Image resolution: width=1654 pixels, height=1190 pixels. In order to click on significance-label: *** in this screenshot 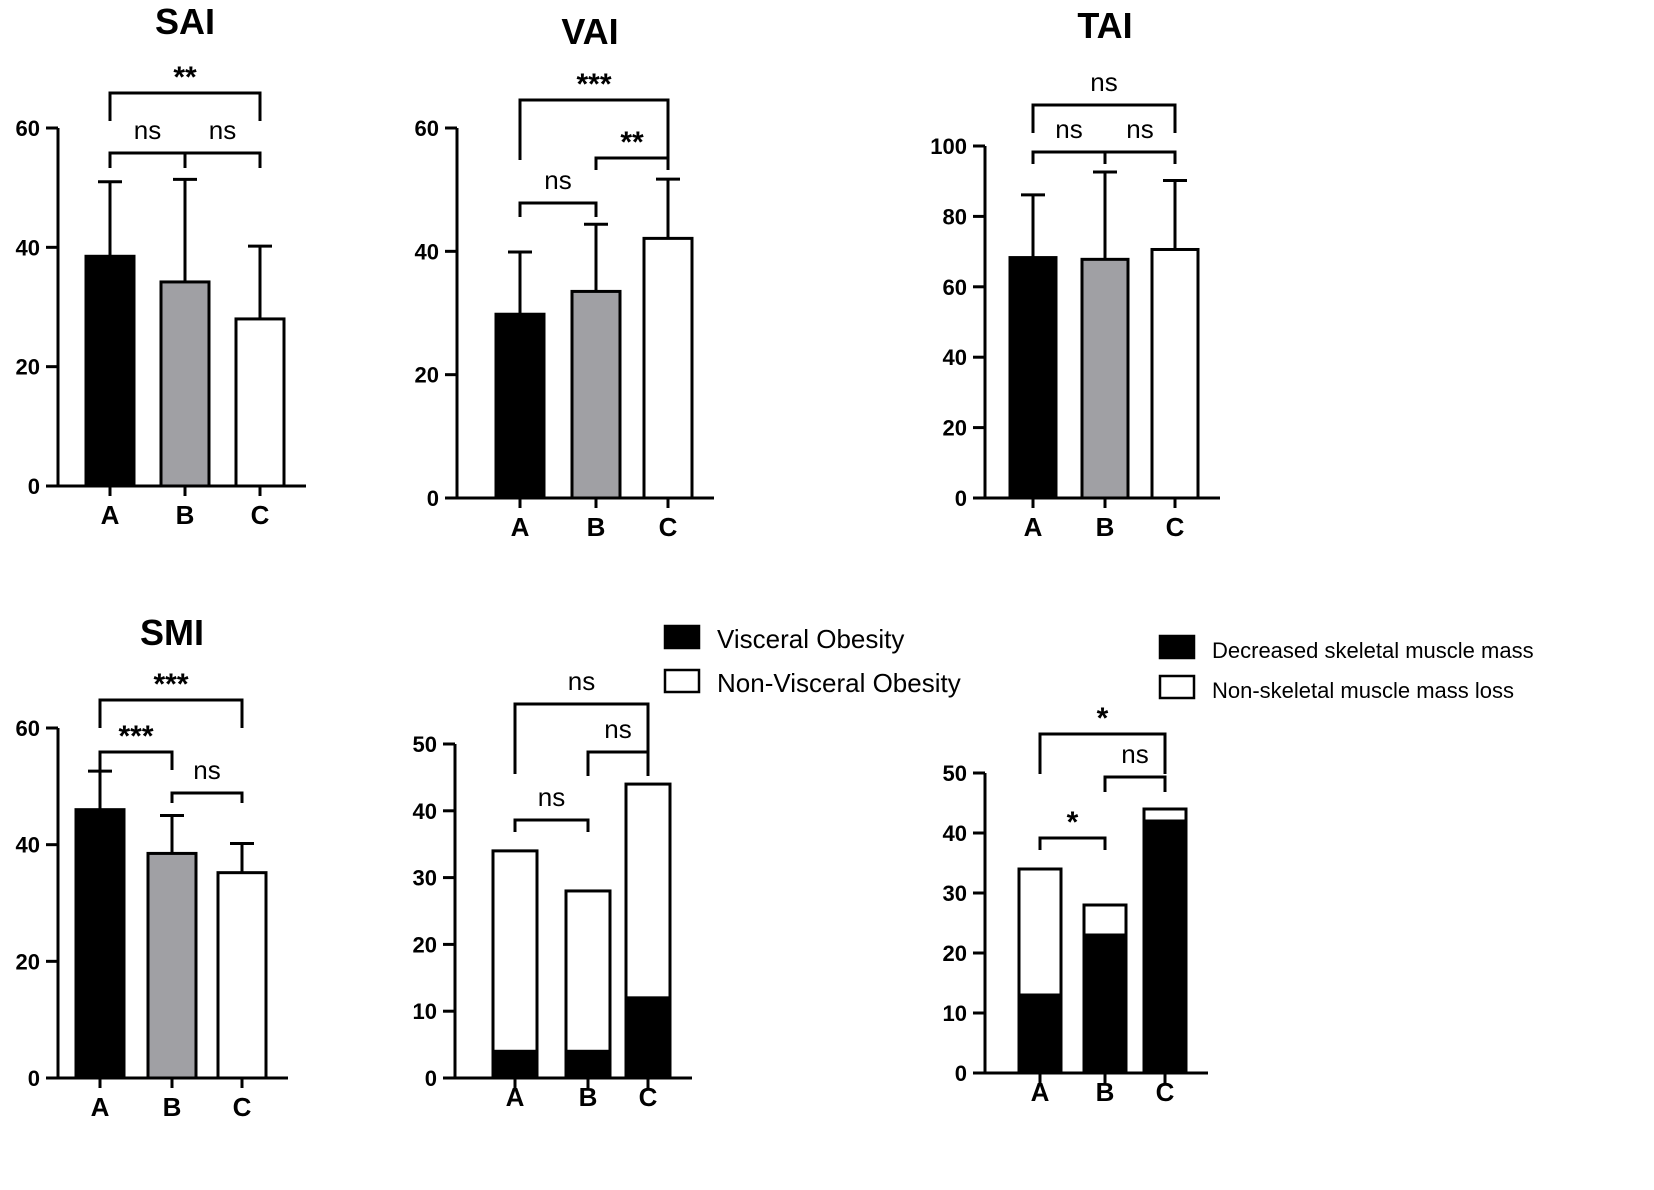, I will do `click(170, 684)`.